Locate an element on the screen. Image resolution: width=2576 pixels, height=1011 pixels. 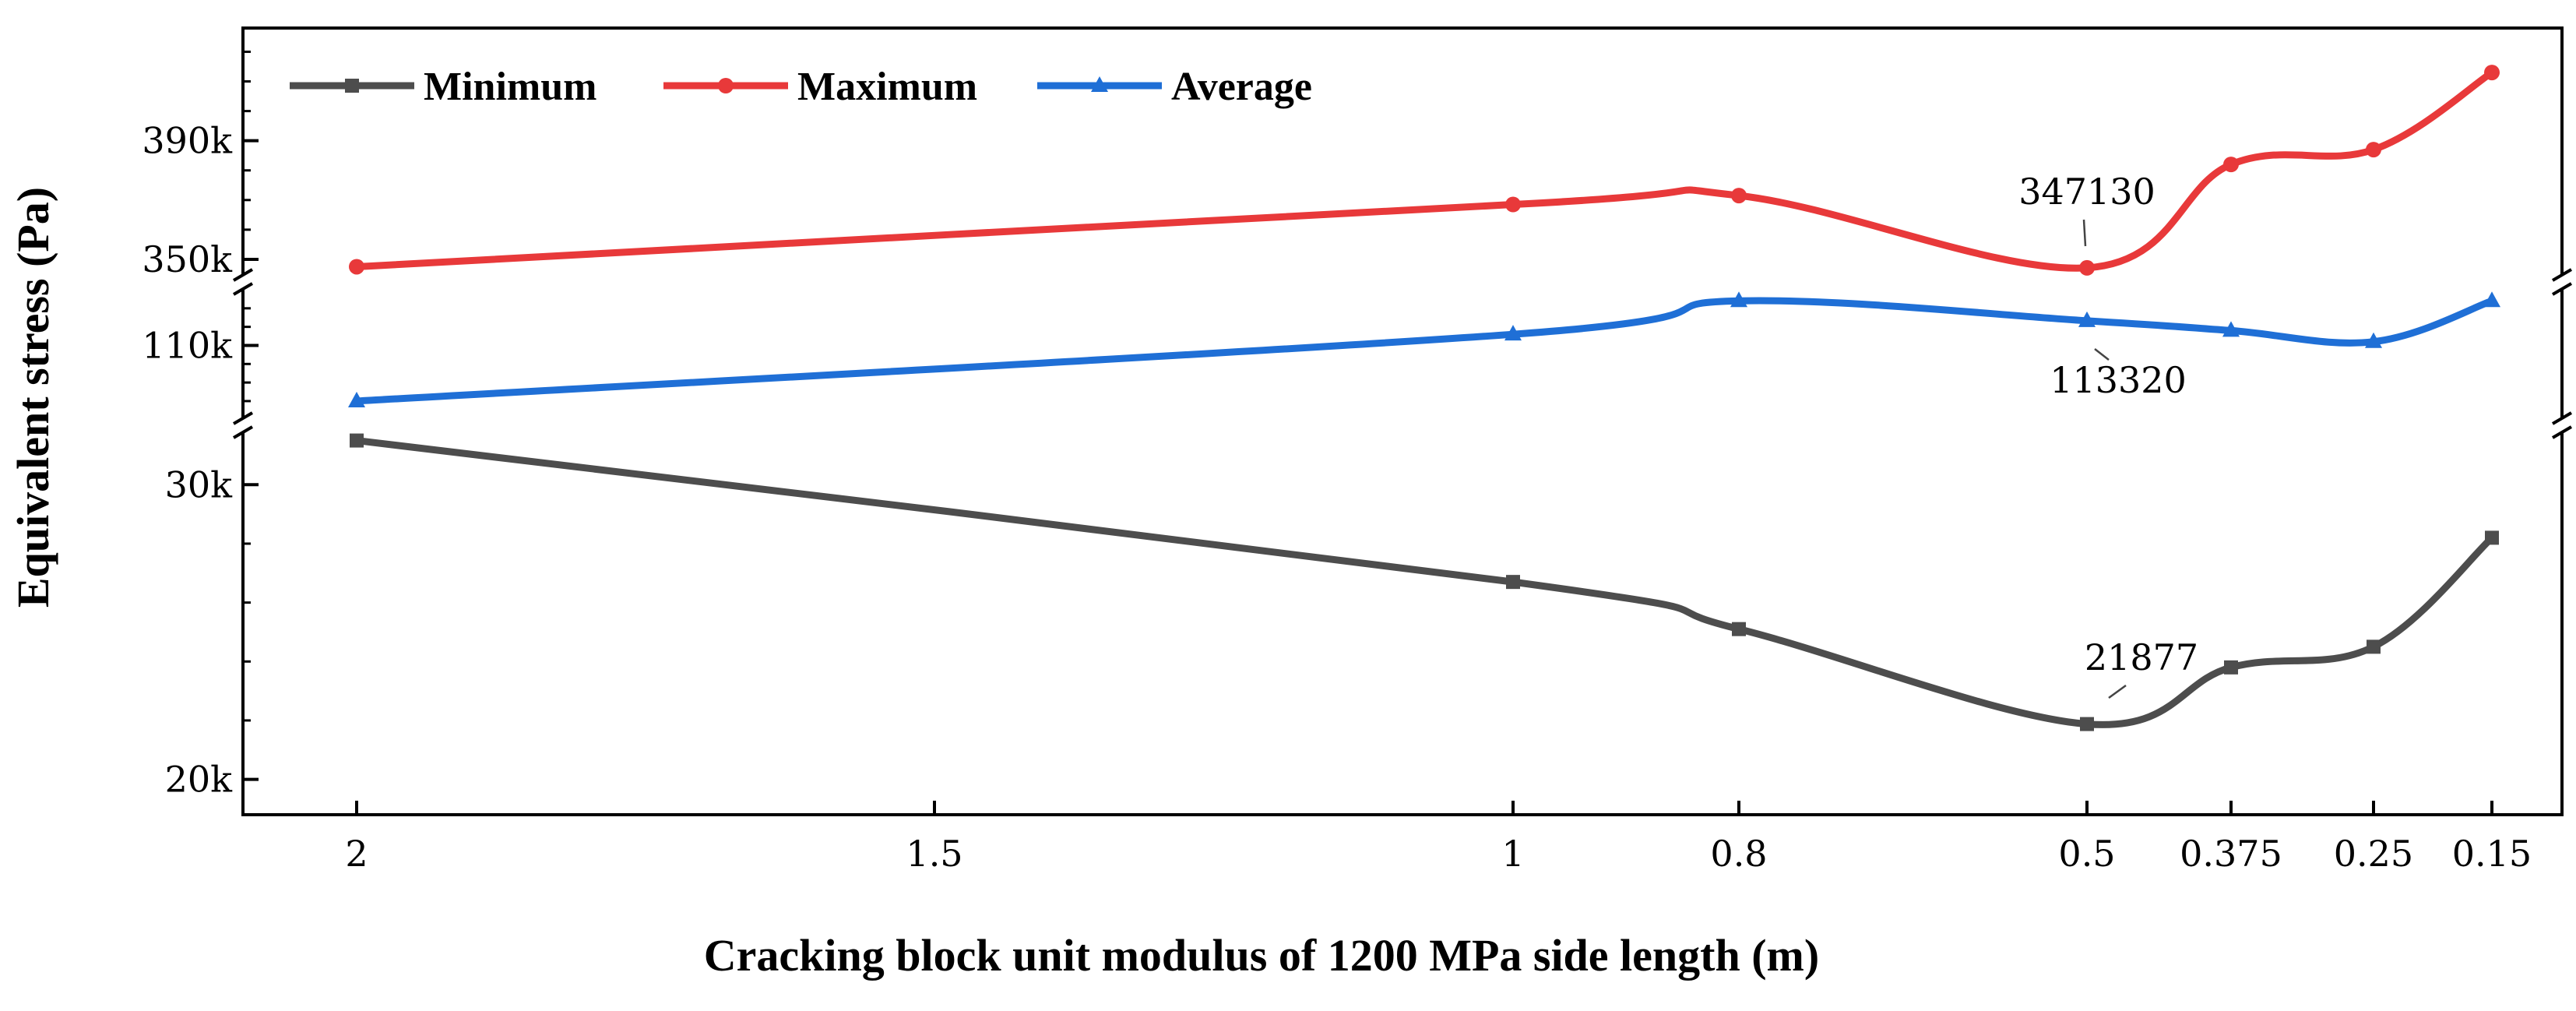
y-tick-label: 110k is located at coordinates (187, 345).